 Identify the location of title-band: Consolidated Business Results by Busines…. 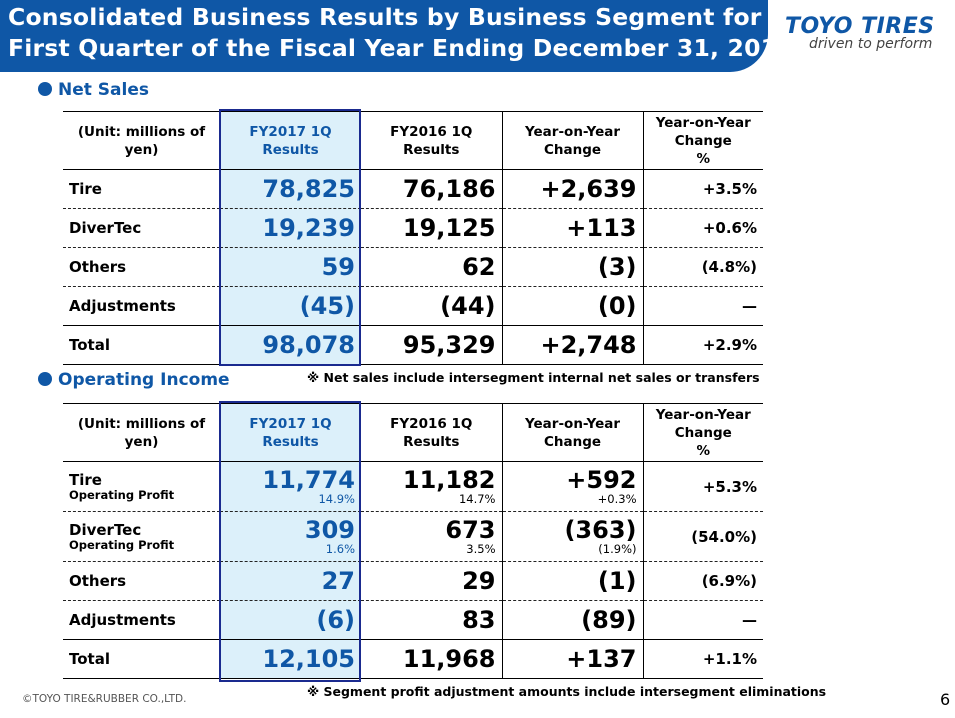
(407, 36).